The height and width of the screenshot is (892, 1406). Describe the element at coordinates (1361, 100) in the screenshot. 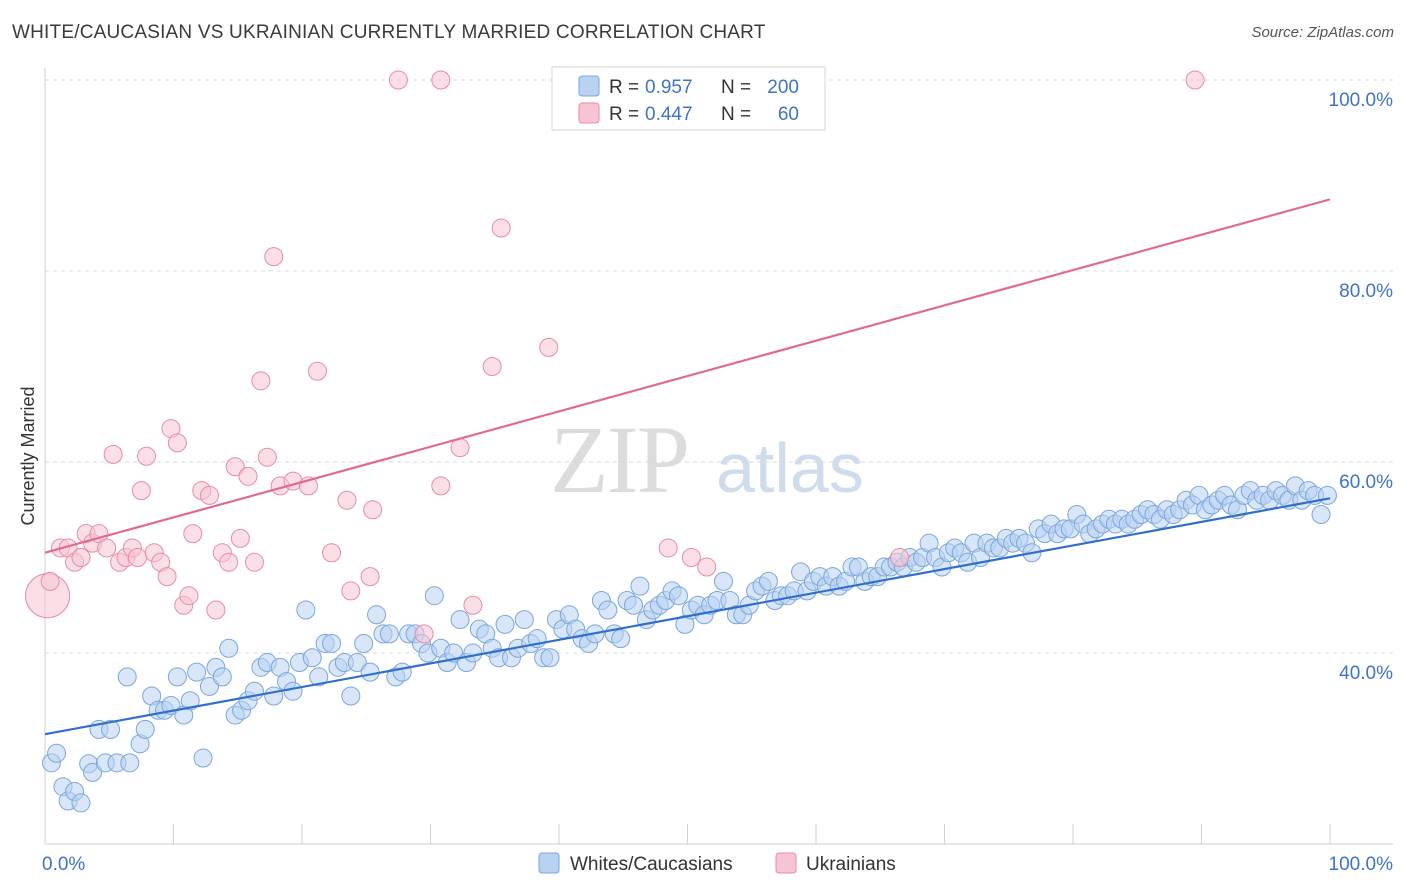

I see `y-tick-label: 100.0%` at that location.